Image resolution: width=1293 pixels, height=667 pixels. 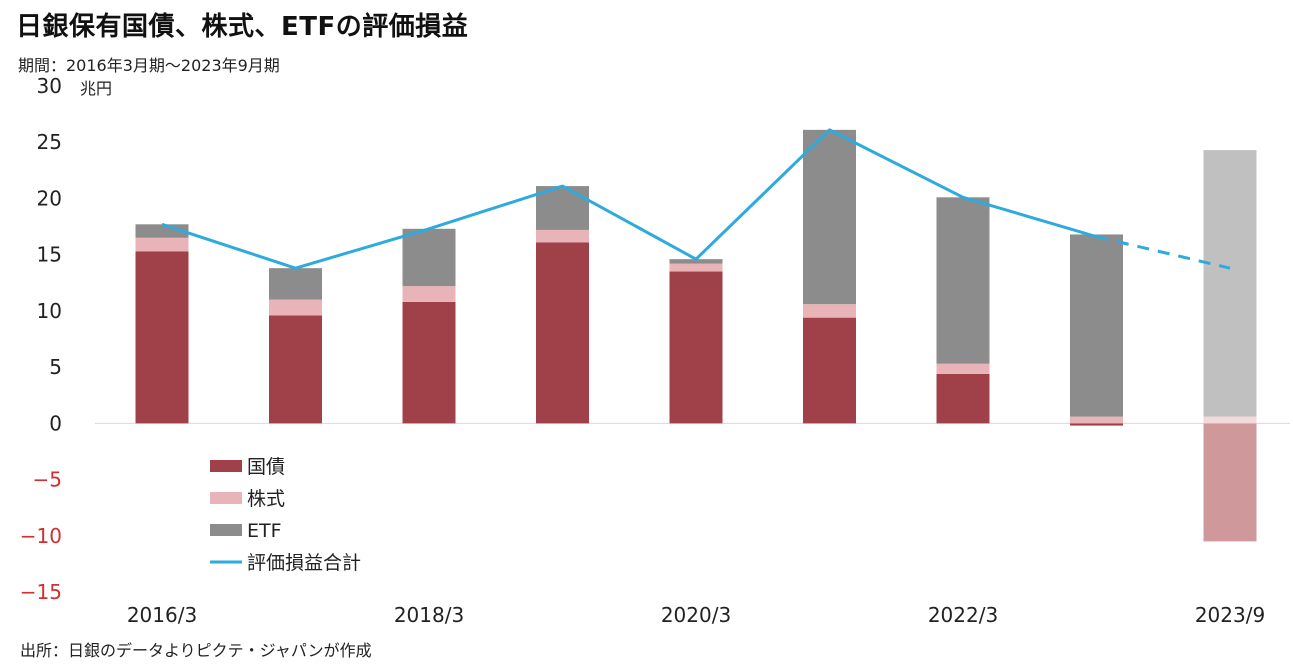 What do you see at coordinates (149, 65) in the screenshot?
I see `period-subtitle: 期間：2016年3月期～2023年9月期` at bounding box center [149, 65].